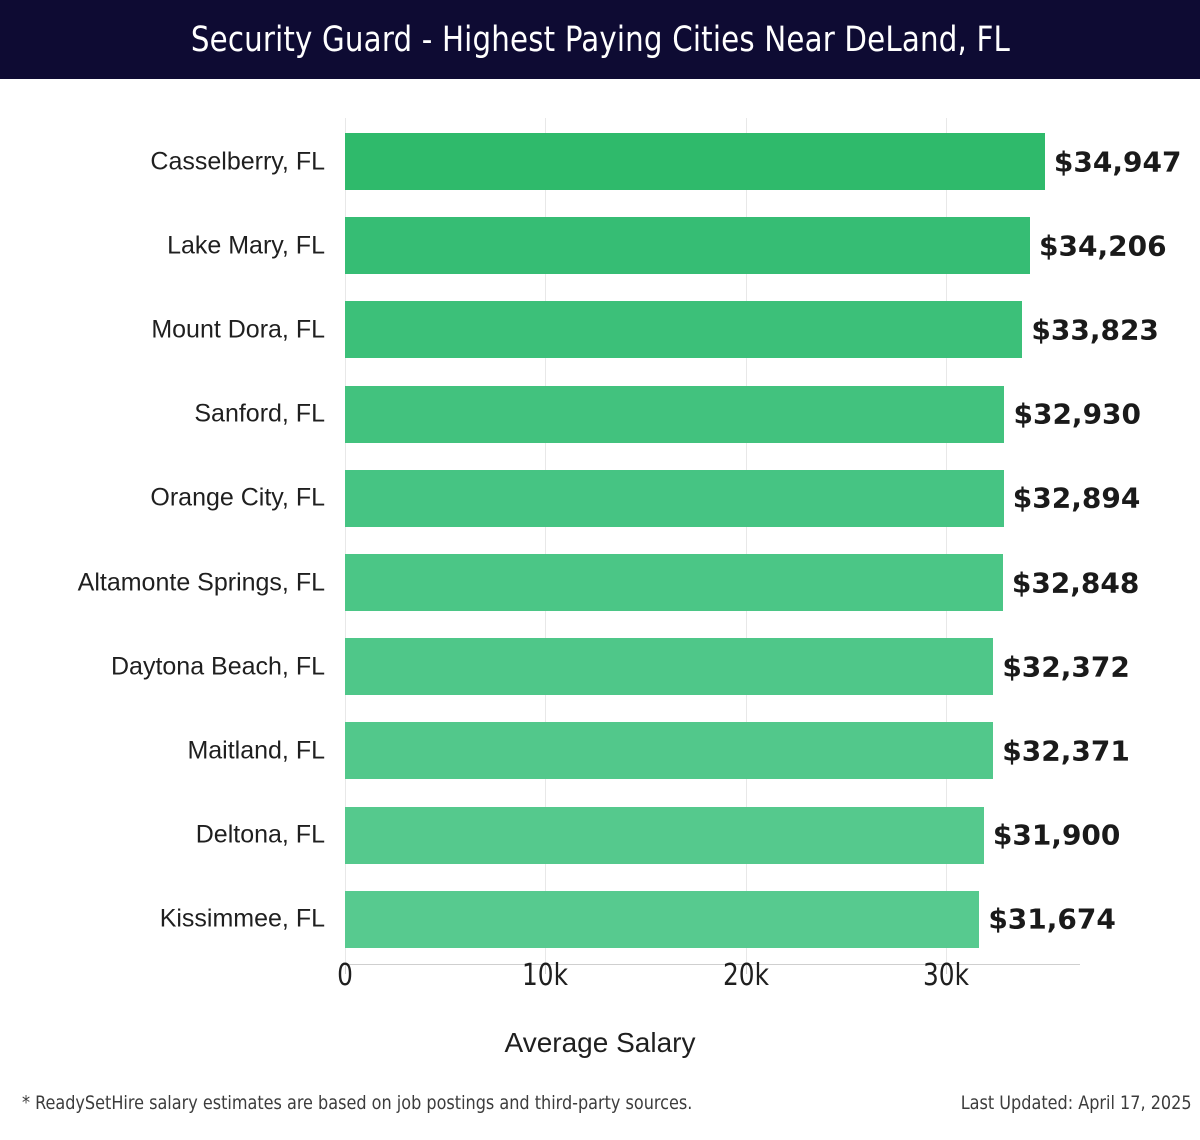 The height and width of the screenshot is (1140, 1200). I want to click on bar-row: $34,206, so click(756, 246).